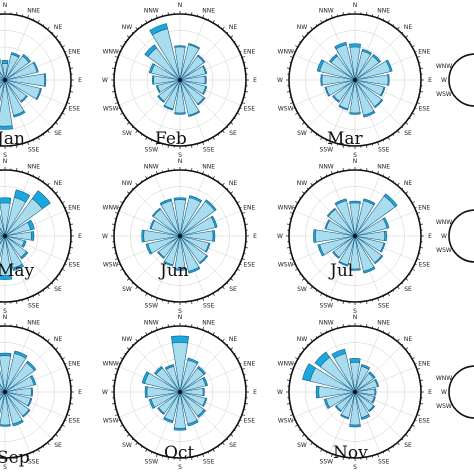 The width and height of the screenshot is (474, 474). I want to click on rose-may-dir-label-s: S, so click(5, 311).